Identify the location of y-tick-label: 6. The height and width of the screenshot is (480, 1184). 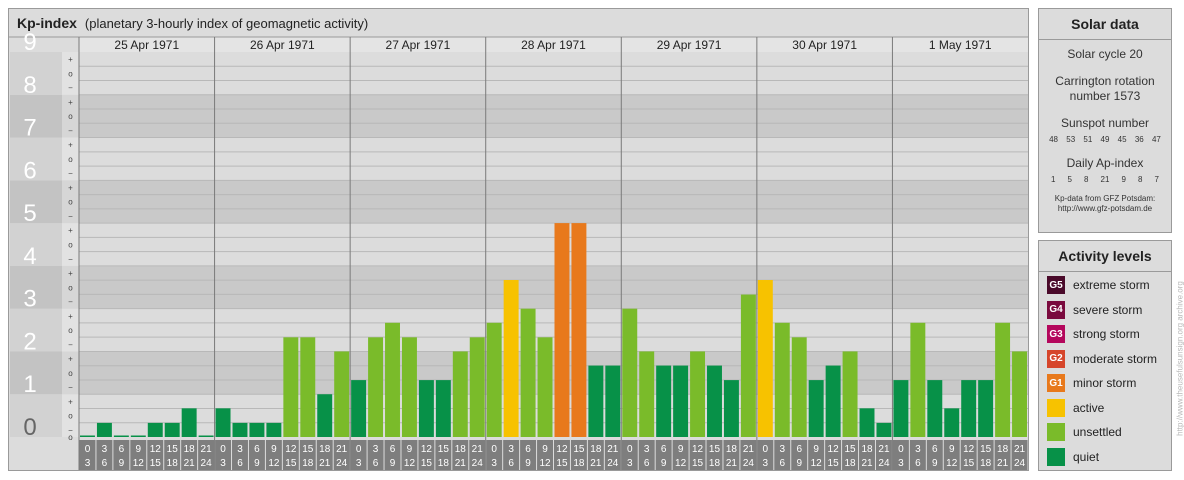
(29, 170).